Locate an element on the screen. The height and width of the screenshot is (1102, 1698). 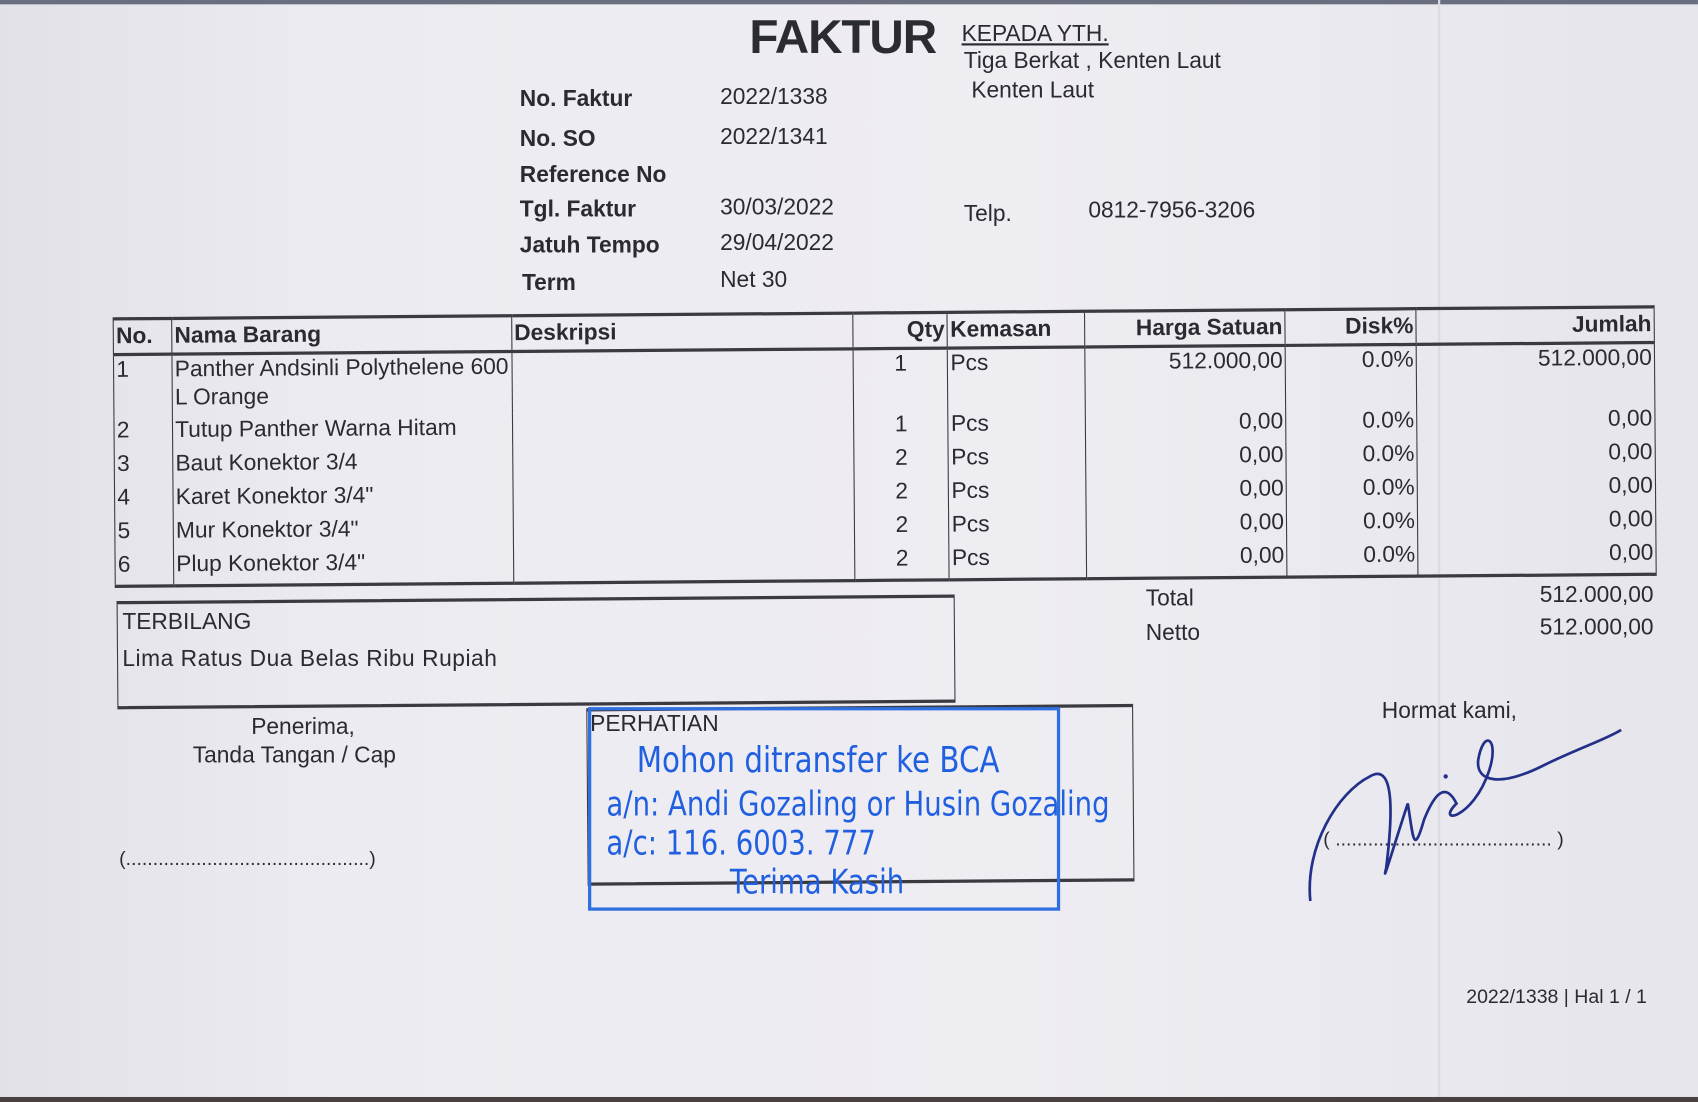
cell-name: Baut Konektor 3/4 is located at coordinates (342, 465).